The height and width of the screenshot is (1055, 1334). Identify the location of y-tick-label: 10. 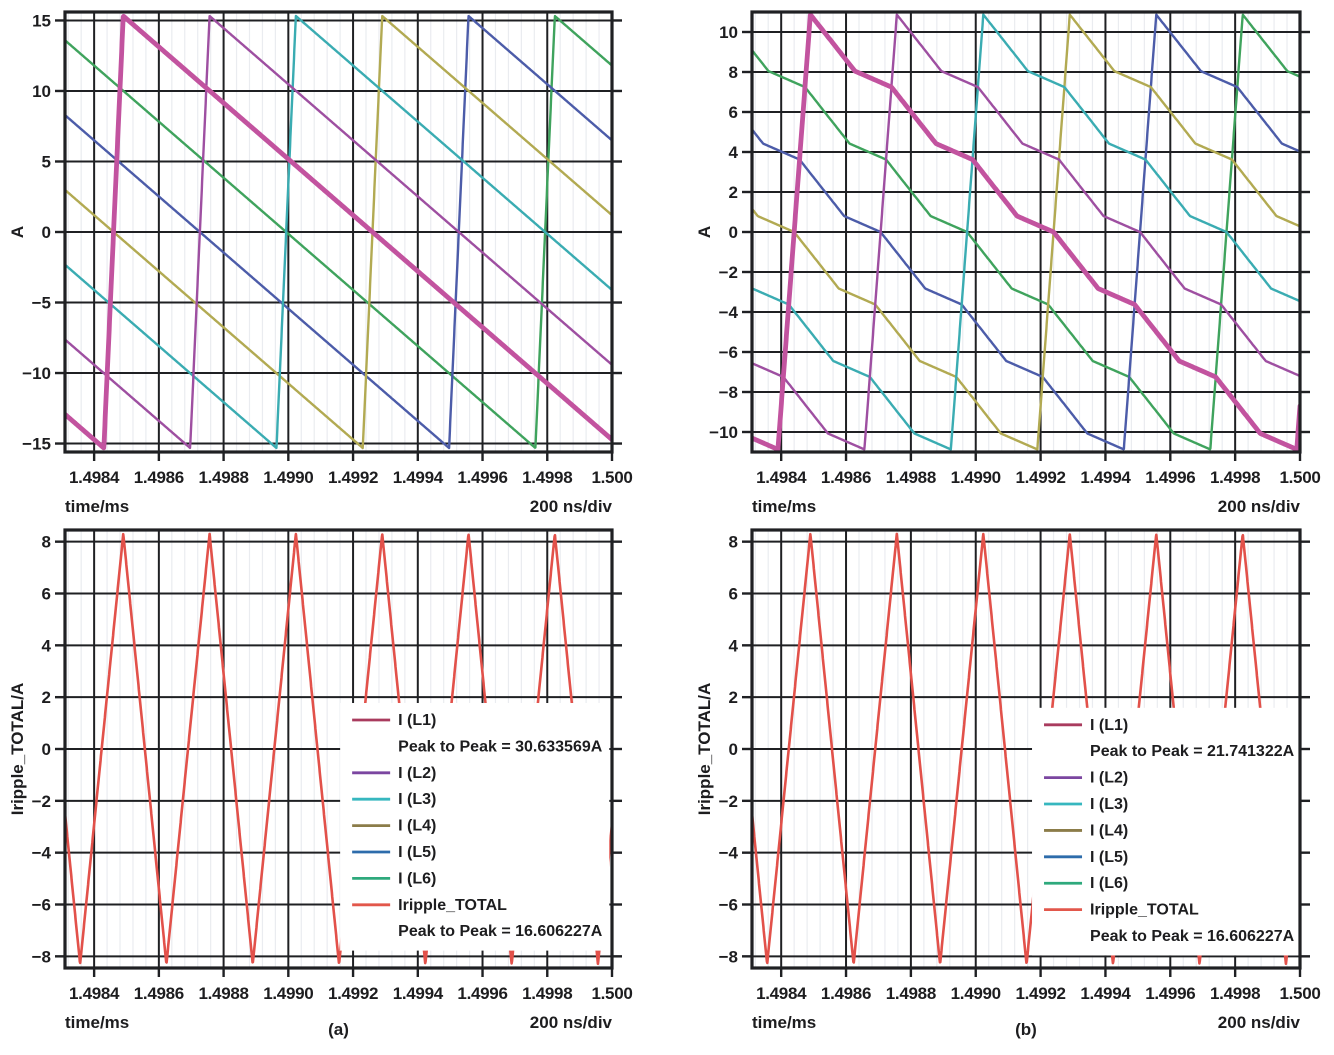
(41, 91).